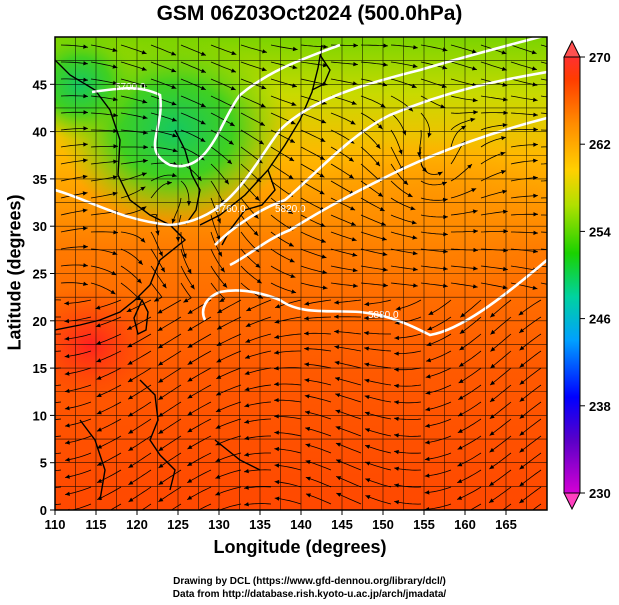 Image resolution: width=619 pixels, height=605 pixels. What do you see at coordinates (342, 524) in the screenshot?
I see `x-tick-label: 145` at bounding box center [342, 524].